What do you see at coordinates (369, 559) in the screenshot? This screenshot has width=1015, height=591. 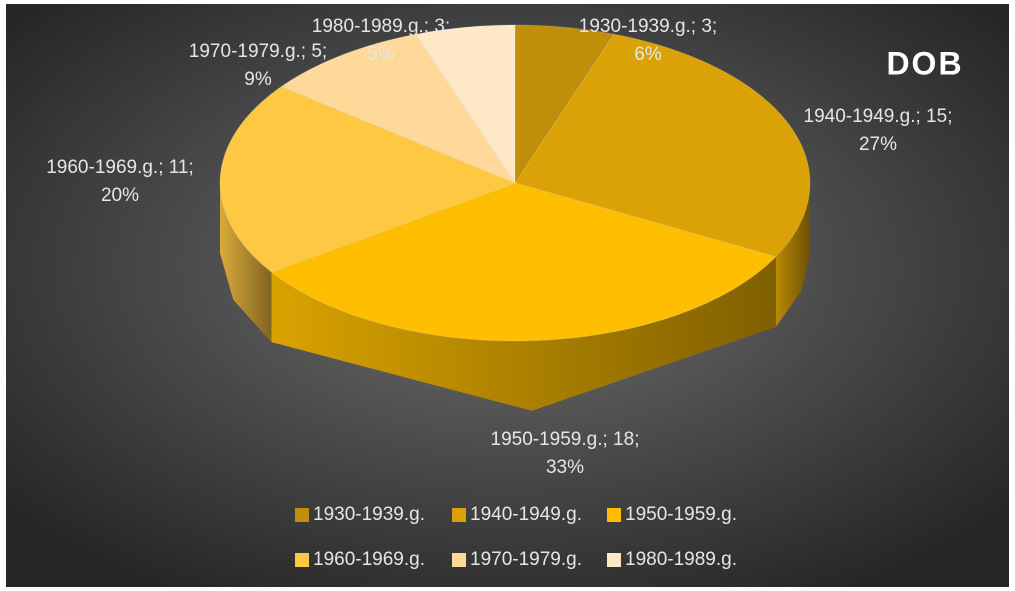 I see `legend-label: 1960-1969.g.` at bounding box center [369, 559].